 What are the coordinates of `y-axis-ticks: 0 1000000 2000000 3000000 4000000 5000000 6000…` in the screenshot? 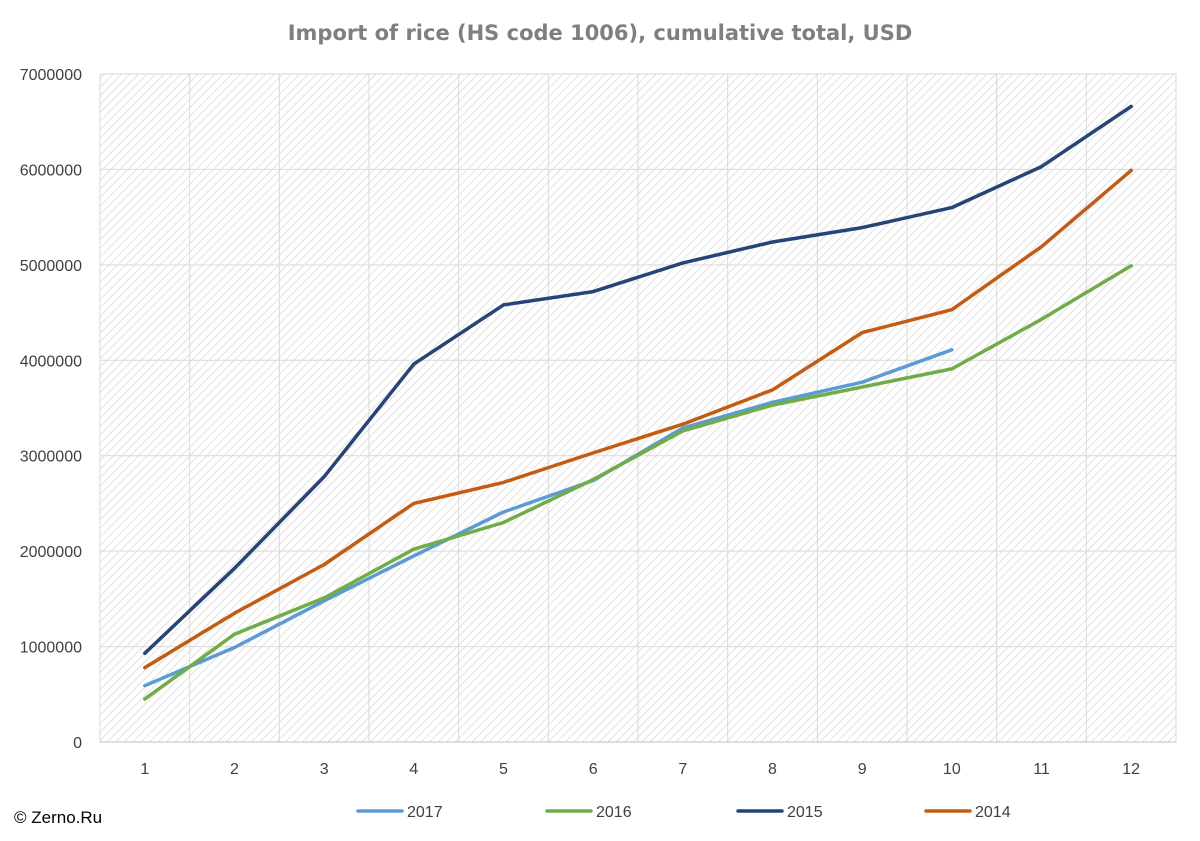 It's located at (51, 409).